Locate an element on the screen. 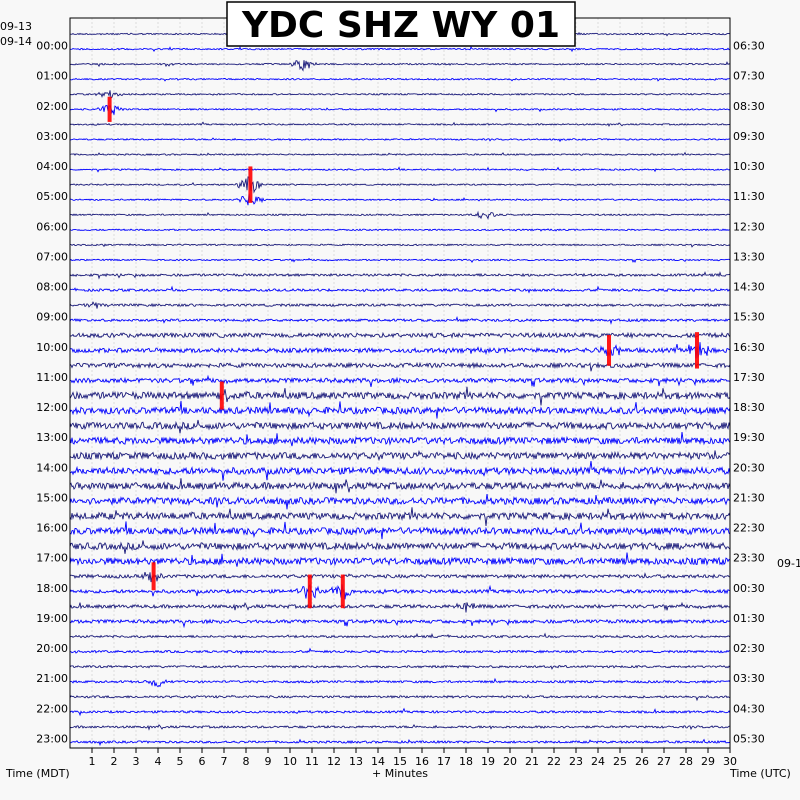  x-tick-label: 22 is located at coordinates (554, 761).